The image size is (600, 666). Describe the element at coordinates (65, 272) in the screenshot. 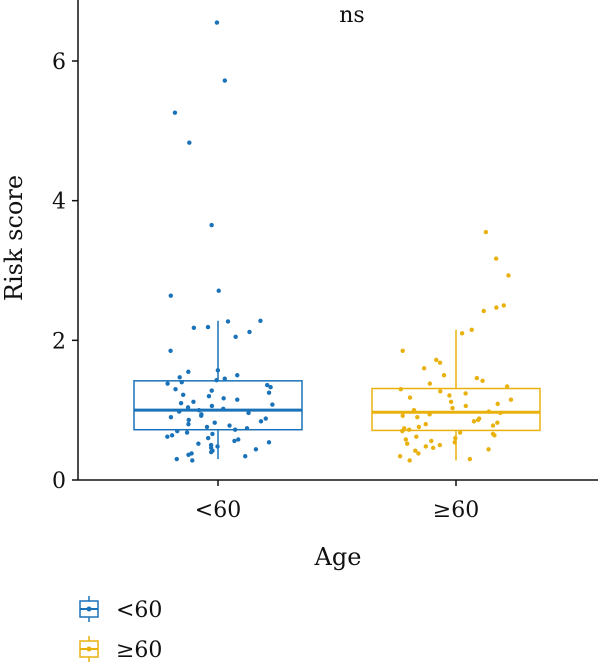

I see `y-axis-ticks: 0 2 4 6` at that location.